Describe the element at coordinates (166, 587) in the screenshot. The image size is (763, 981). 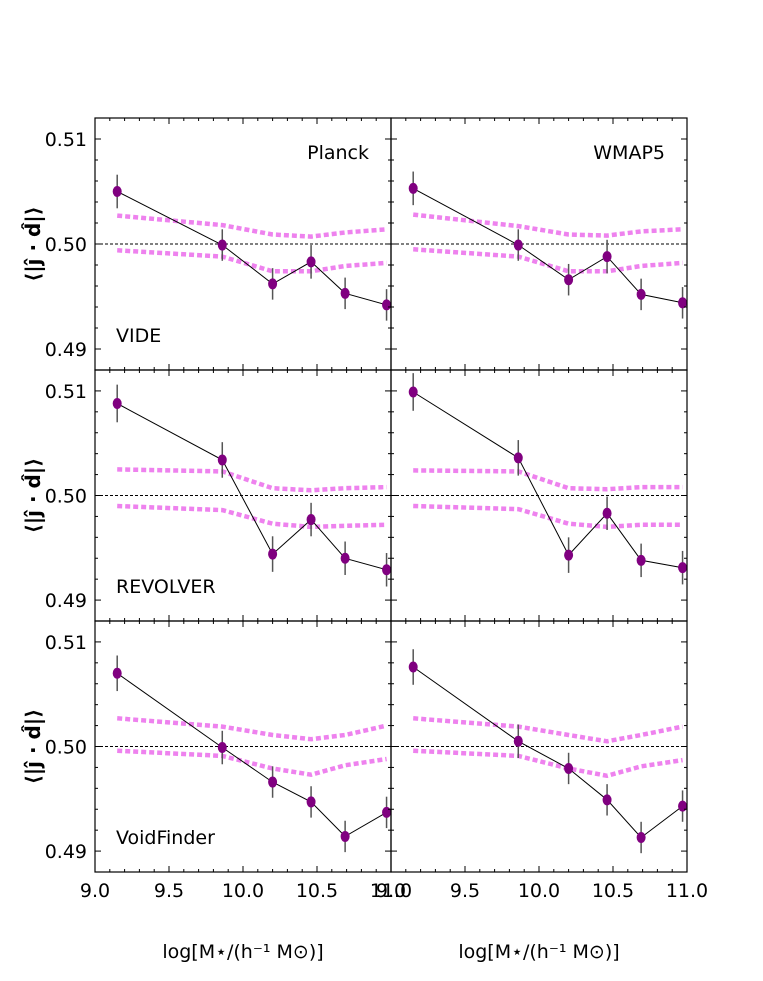
I see `row-title-revolver: REVOLVER` at that location.